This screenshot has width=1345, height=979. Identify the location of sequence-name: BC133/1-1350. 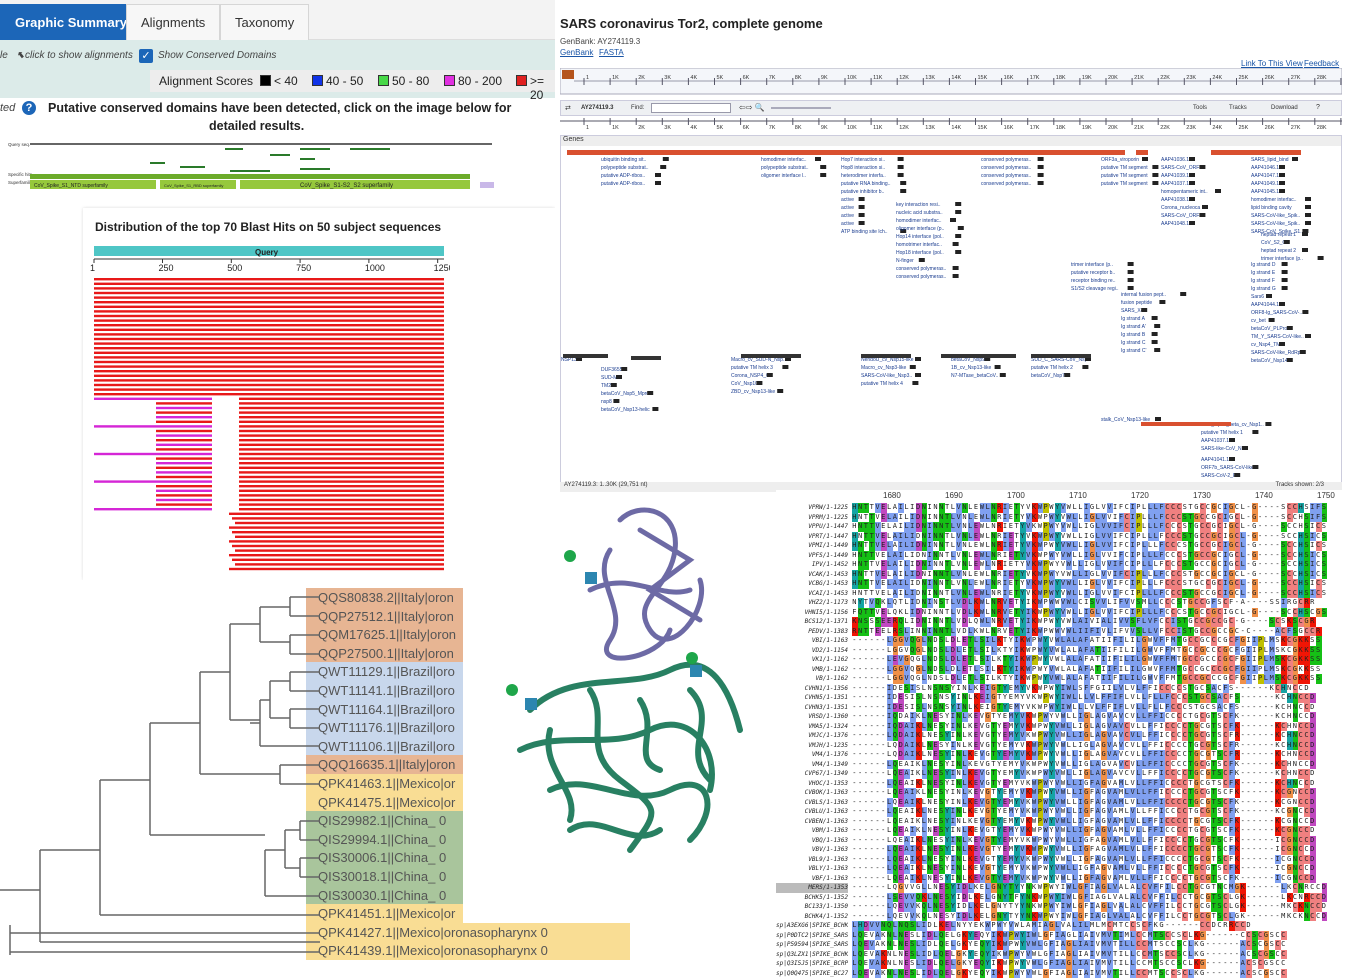
(812, 907).